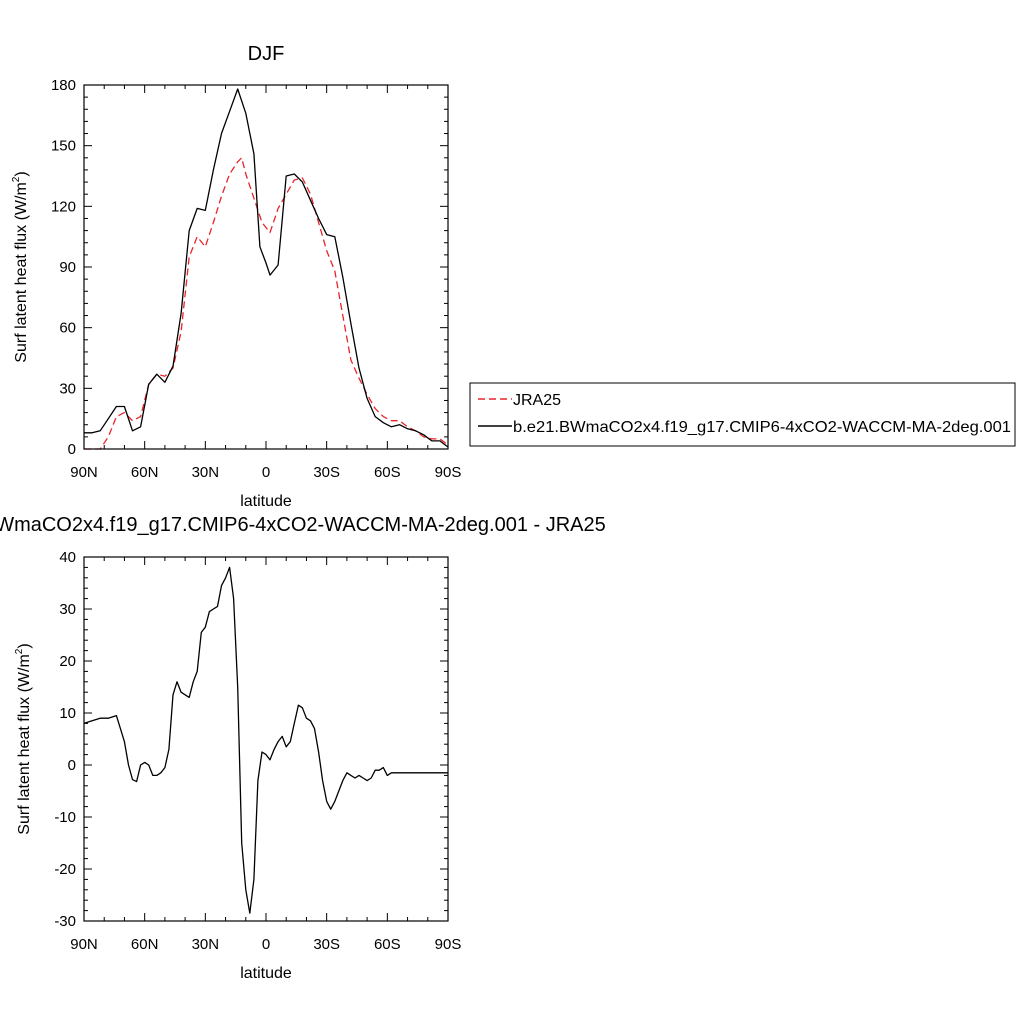  I want to click on bottom-x-tick-label: 30S, so click(326, 944).